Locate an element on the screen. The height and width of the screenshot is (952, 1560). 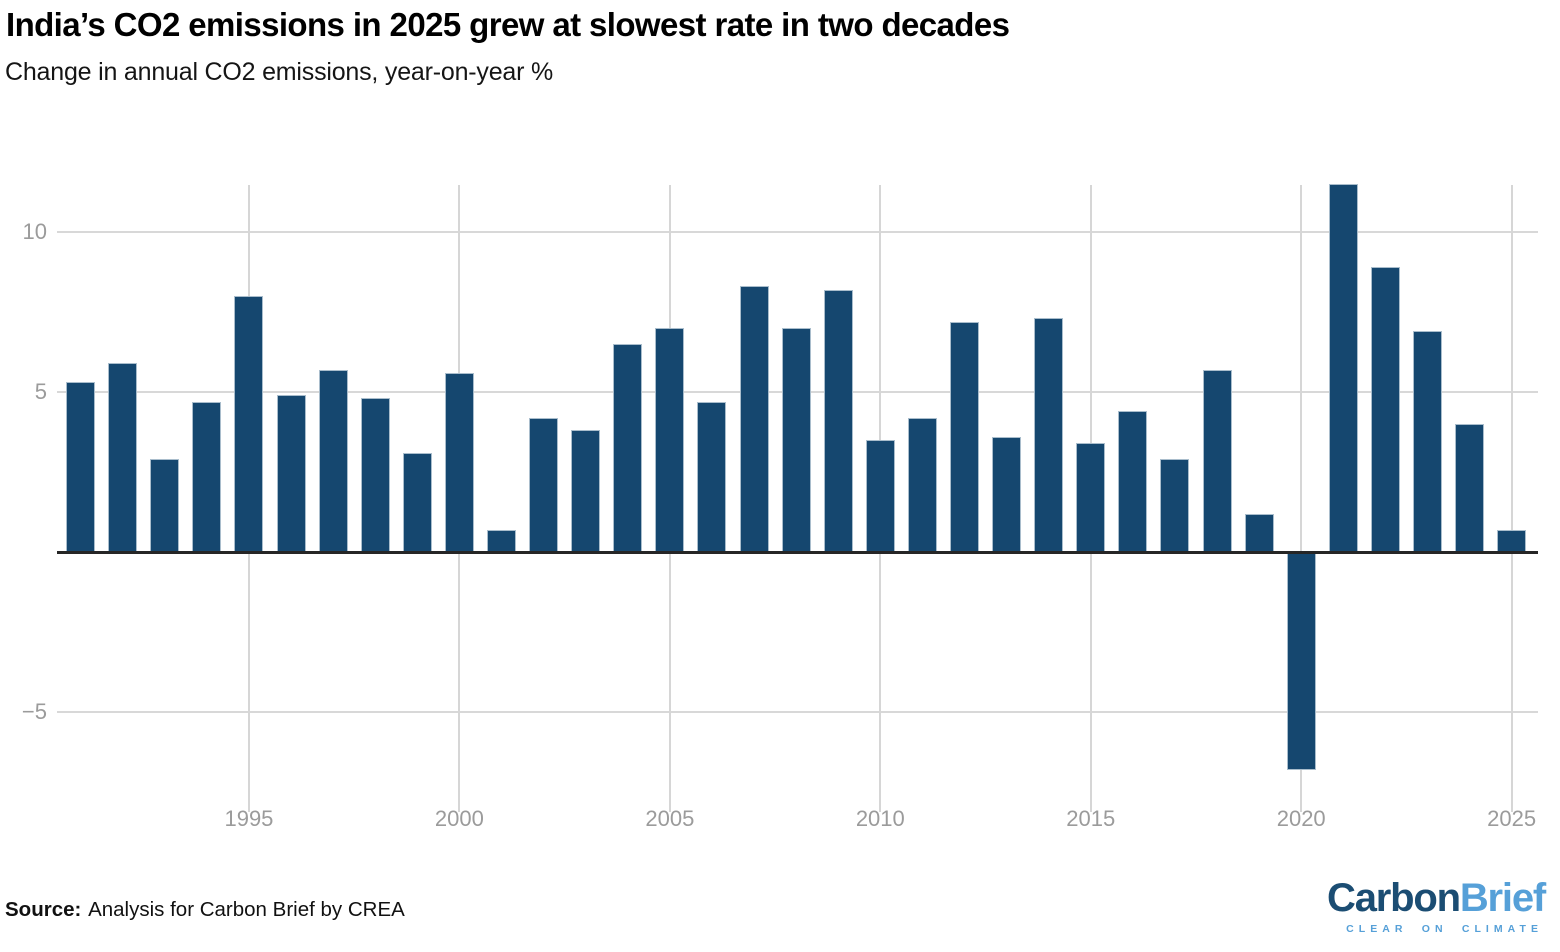
bar-2024 is located at coordinates (1470, 488).